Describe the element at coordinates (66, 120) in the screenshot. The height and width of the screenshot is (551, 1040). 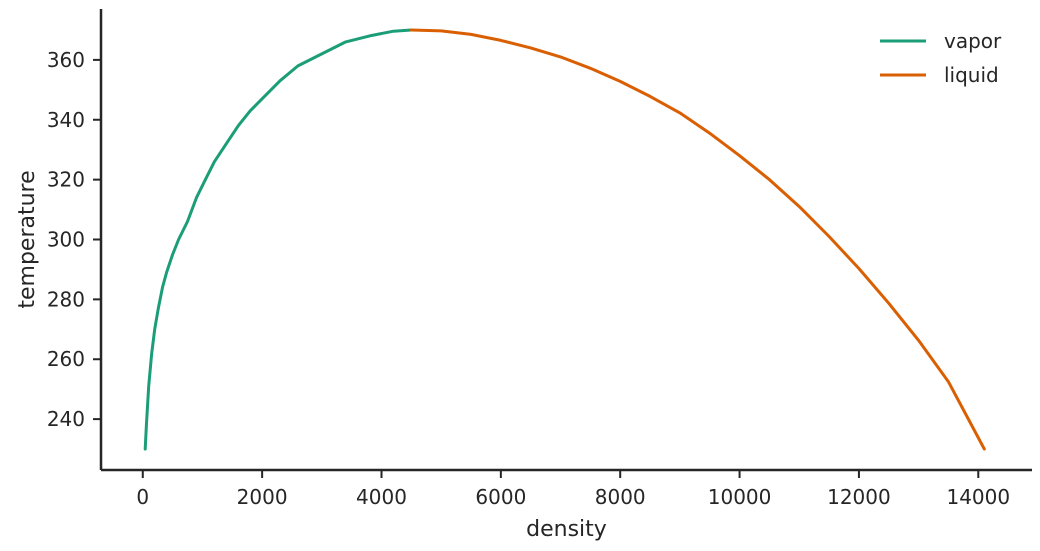
I see `y-tick-label: 340` at that location.